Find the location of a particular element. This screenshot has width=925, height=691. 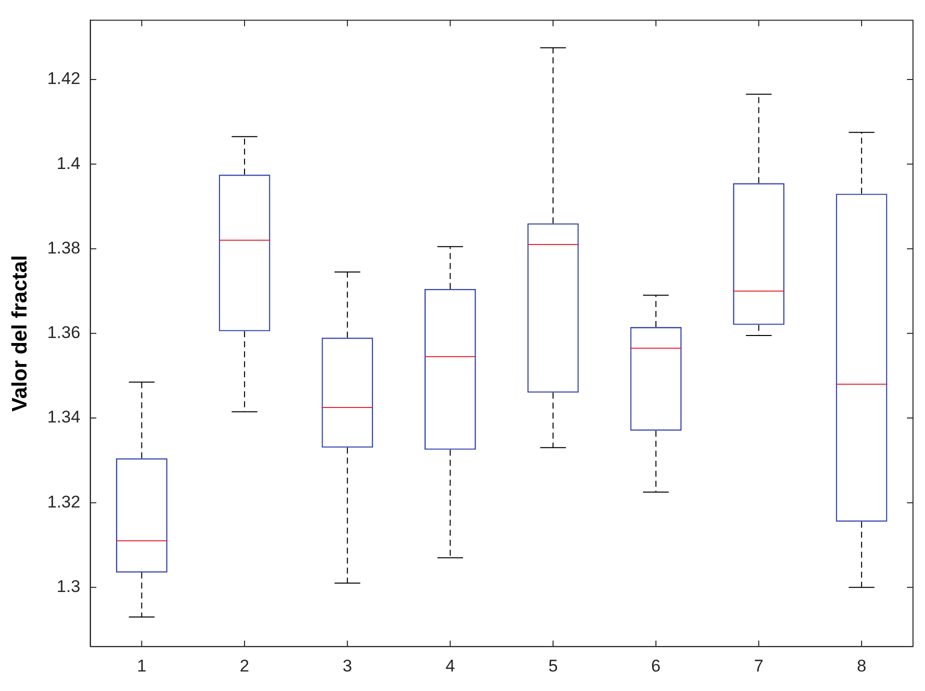

y-tick-label: 1.36 is located at coordinates (63, 332).